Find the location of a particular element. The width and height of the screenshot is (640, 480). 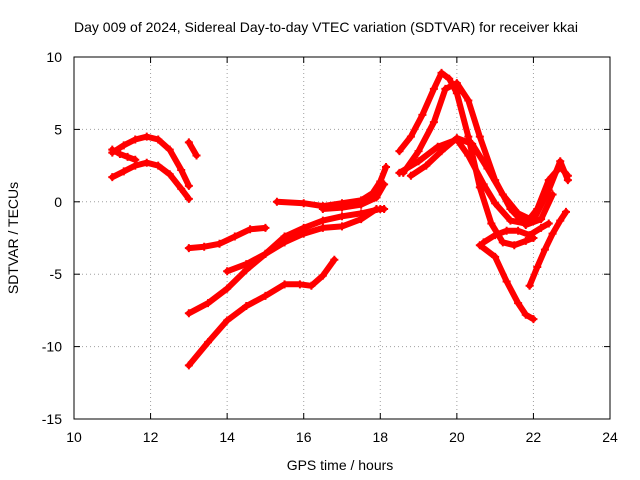

y-tick-label: -15 is located at coordinates (52, 419).